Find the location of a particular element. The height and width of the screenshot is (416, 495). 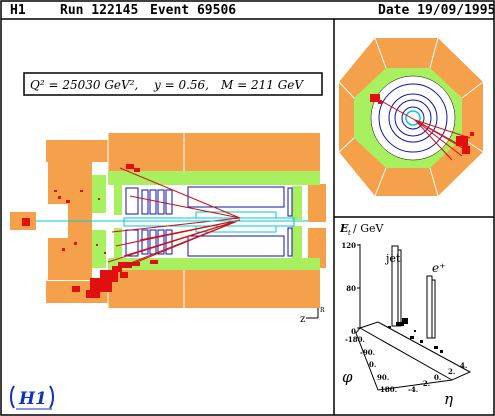

particle-tracks is located at coordinates (174, 218).